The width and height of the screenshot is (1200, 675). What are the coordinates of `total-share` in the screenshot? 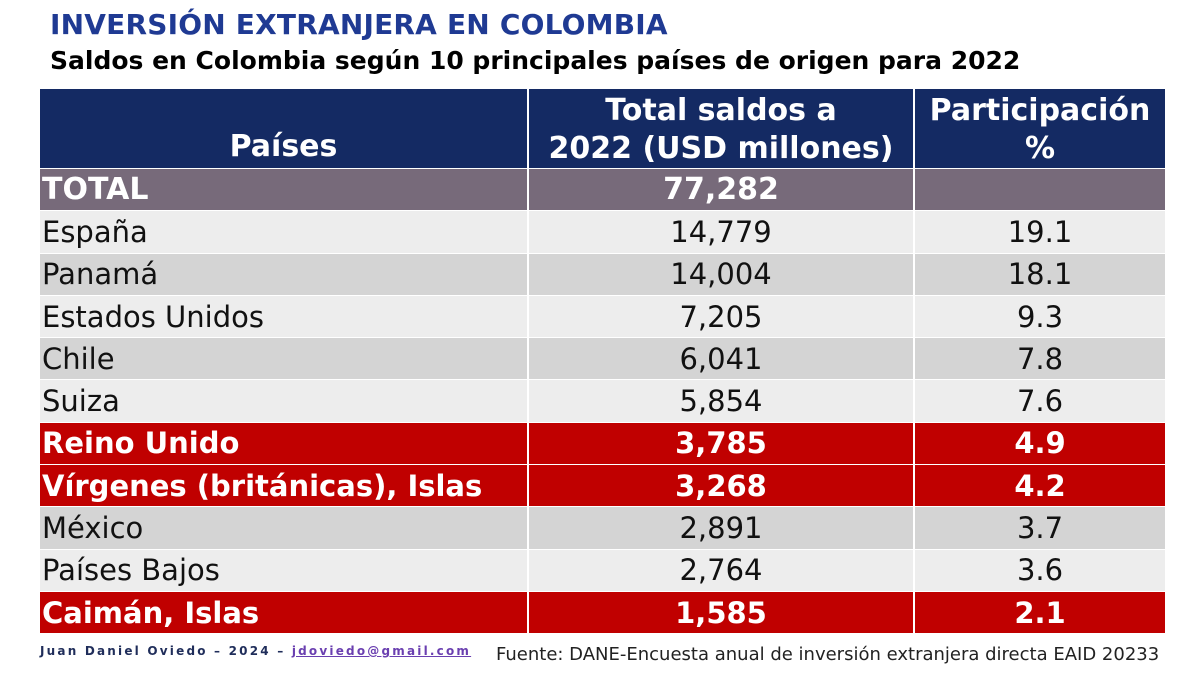 It's located at (1039, 189).